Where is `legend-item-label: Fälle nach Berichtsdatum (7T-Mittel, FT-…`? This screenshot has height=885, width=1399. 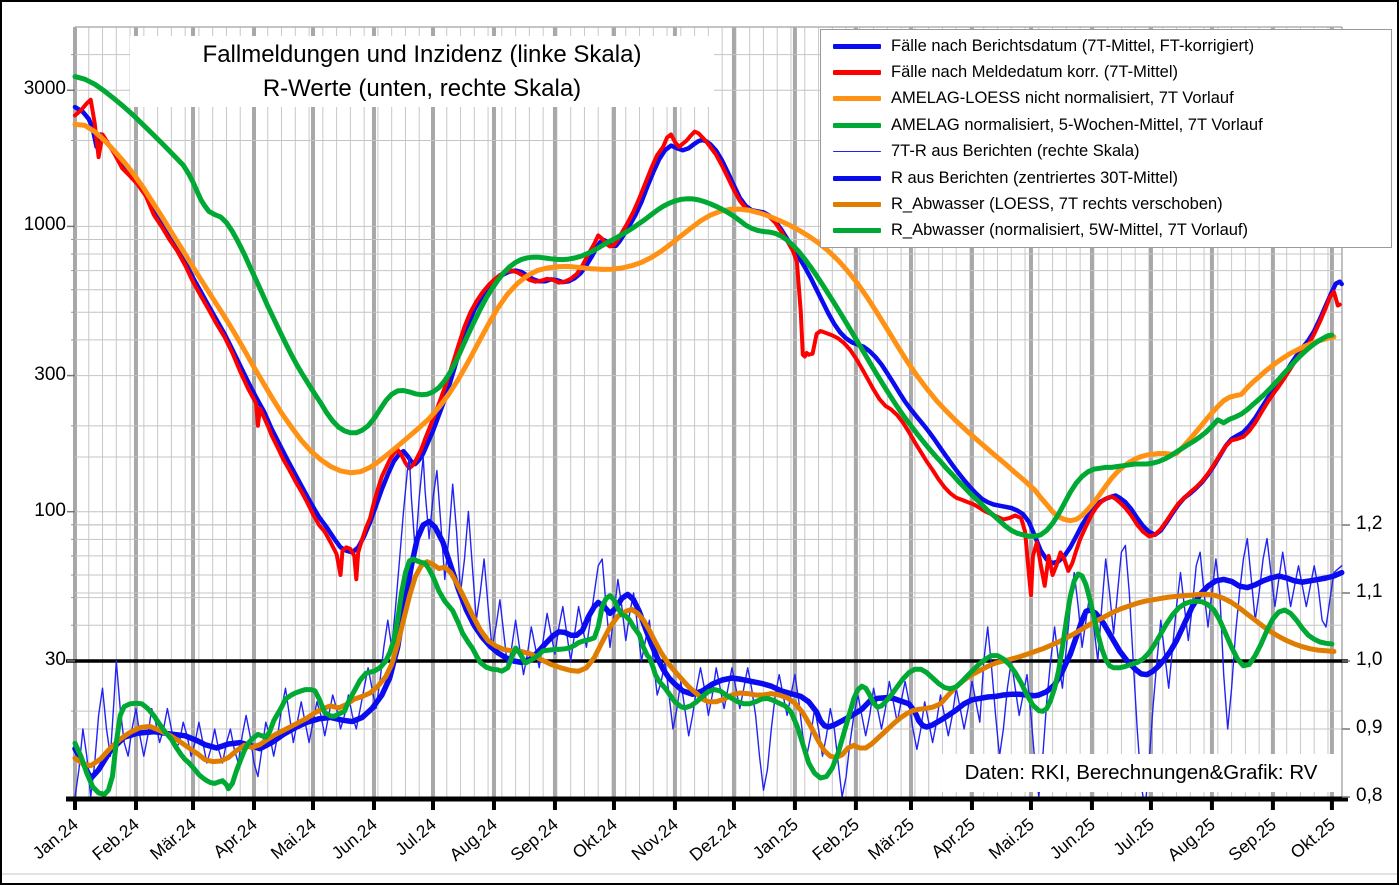 legend-item-label: Fälle nach Berichtsdatum (7T-Mittel, FT-… is located at coordinates (1073, 45).